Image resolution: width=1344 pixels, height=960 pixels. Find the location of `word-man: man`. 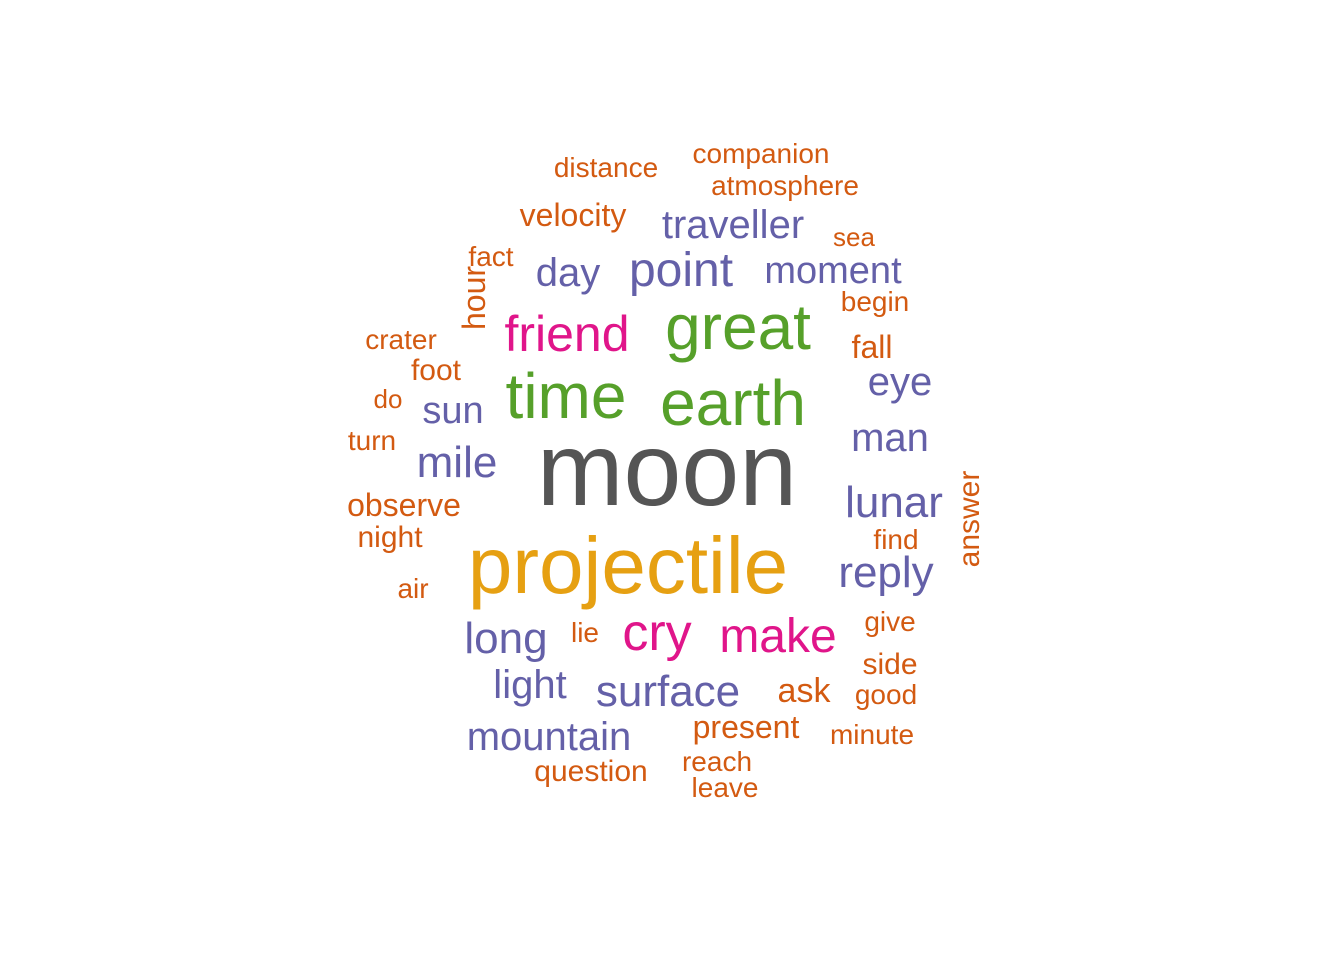

word-man: man is located at coordinates (890, 438).